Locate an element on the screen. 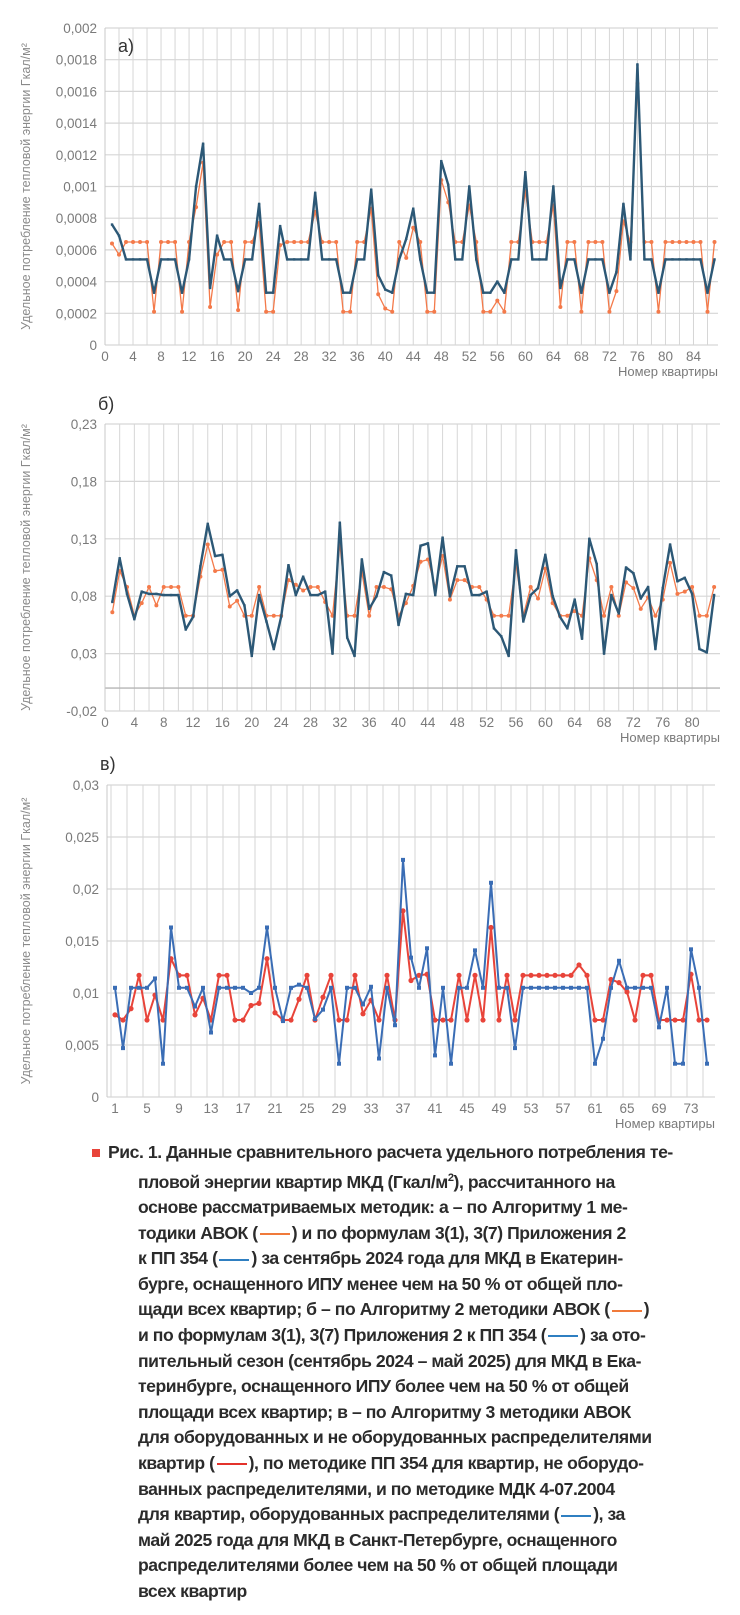 The height and width of the screenshot is (1615, 740). x-tick-label: 13 is located at coordinates (210, 1108).